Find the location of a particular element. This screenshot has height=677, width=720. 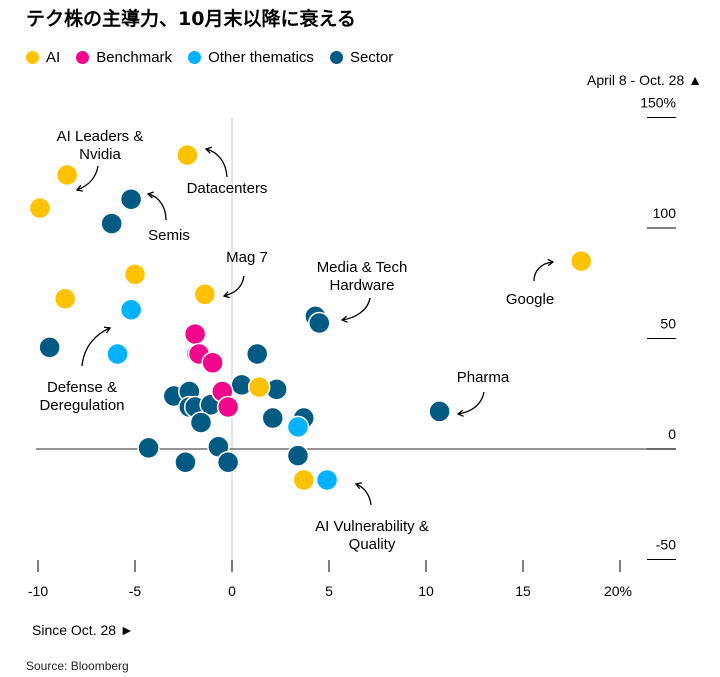

legend-item-sector: Sector is located at coordinates (361, 57).